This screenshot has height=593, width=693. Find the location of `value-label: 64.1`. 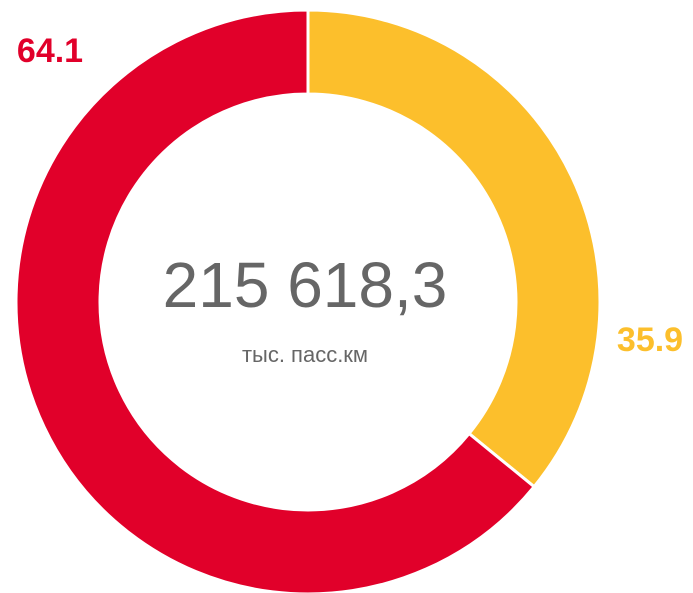

value-label: 64.1 is located at coordinates (50, 51).